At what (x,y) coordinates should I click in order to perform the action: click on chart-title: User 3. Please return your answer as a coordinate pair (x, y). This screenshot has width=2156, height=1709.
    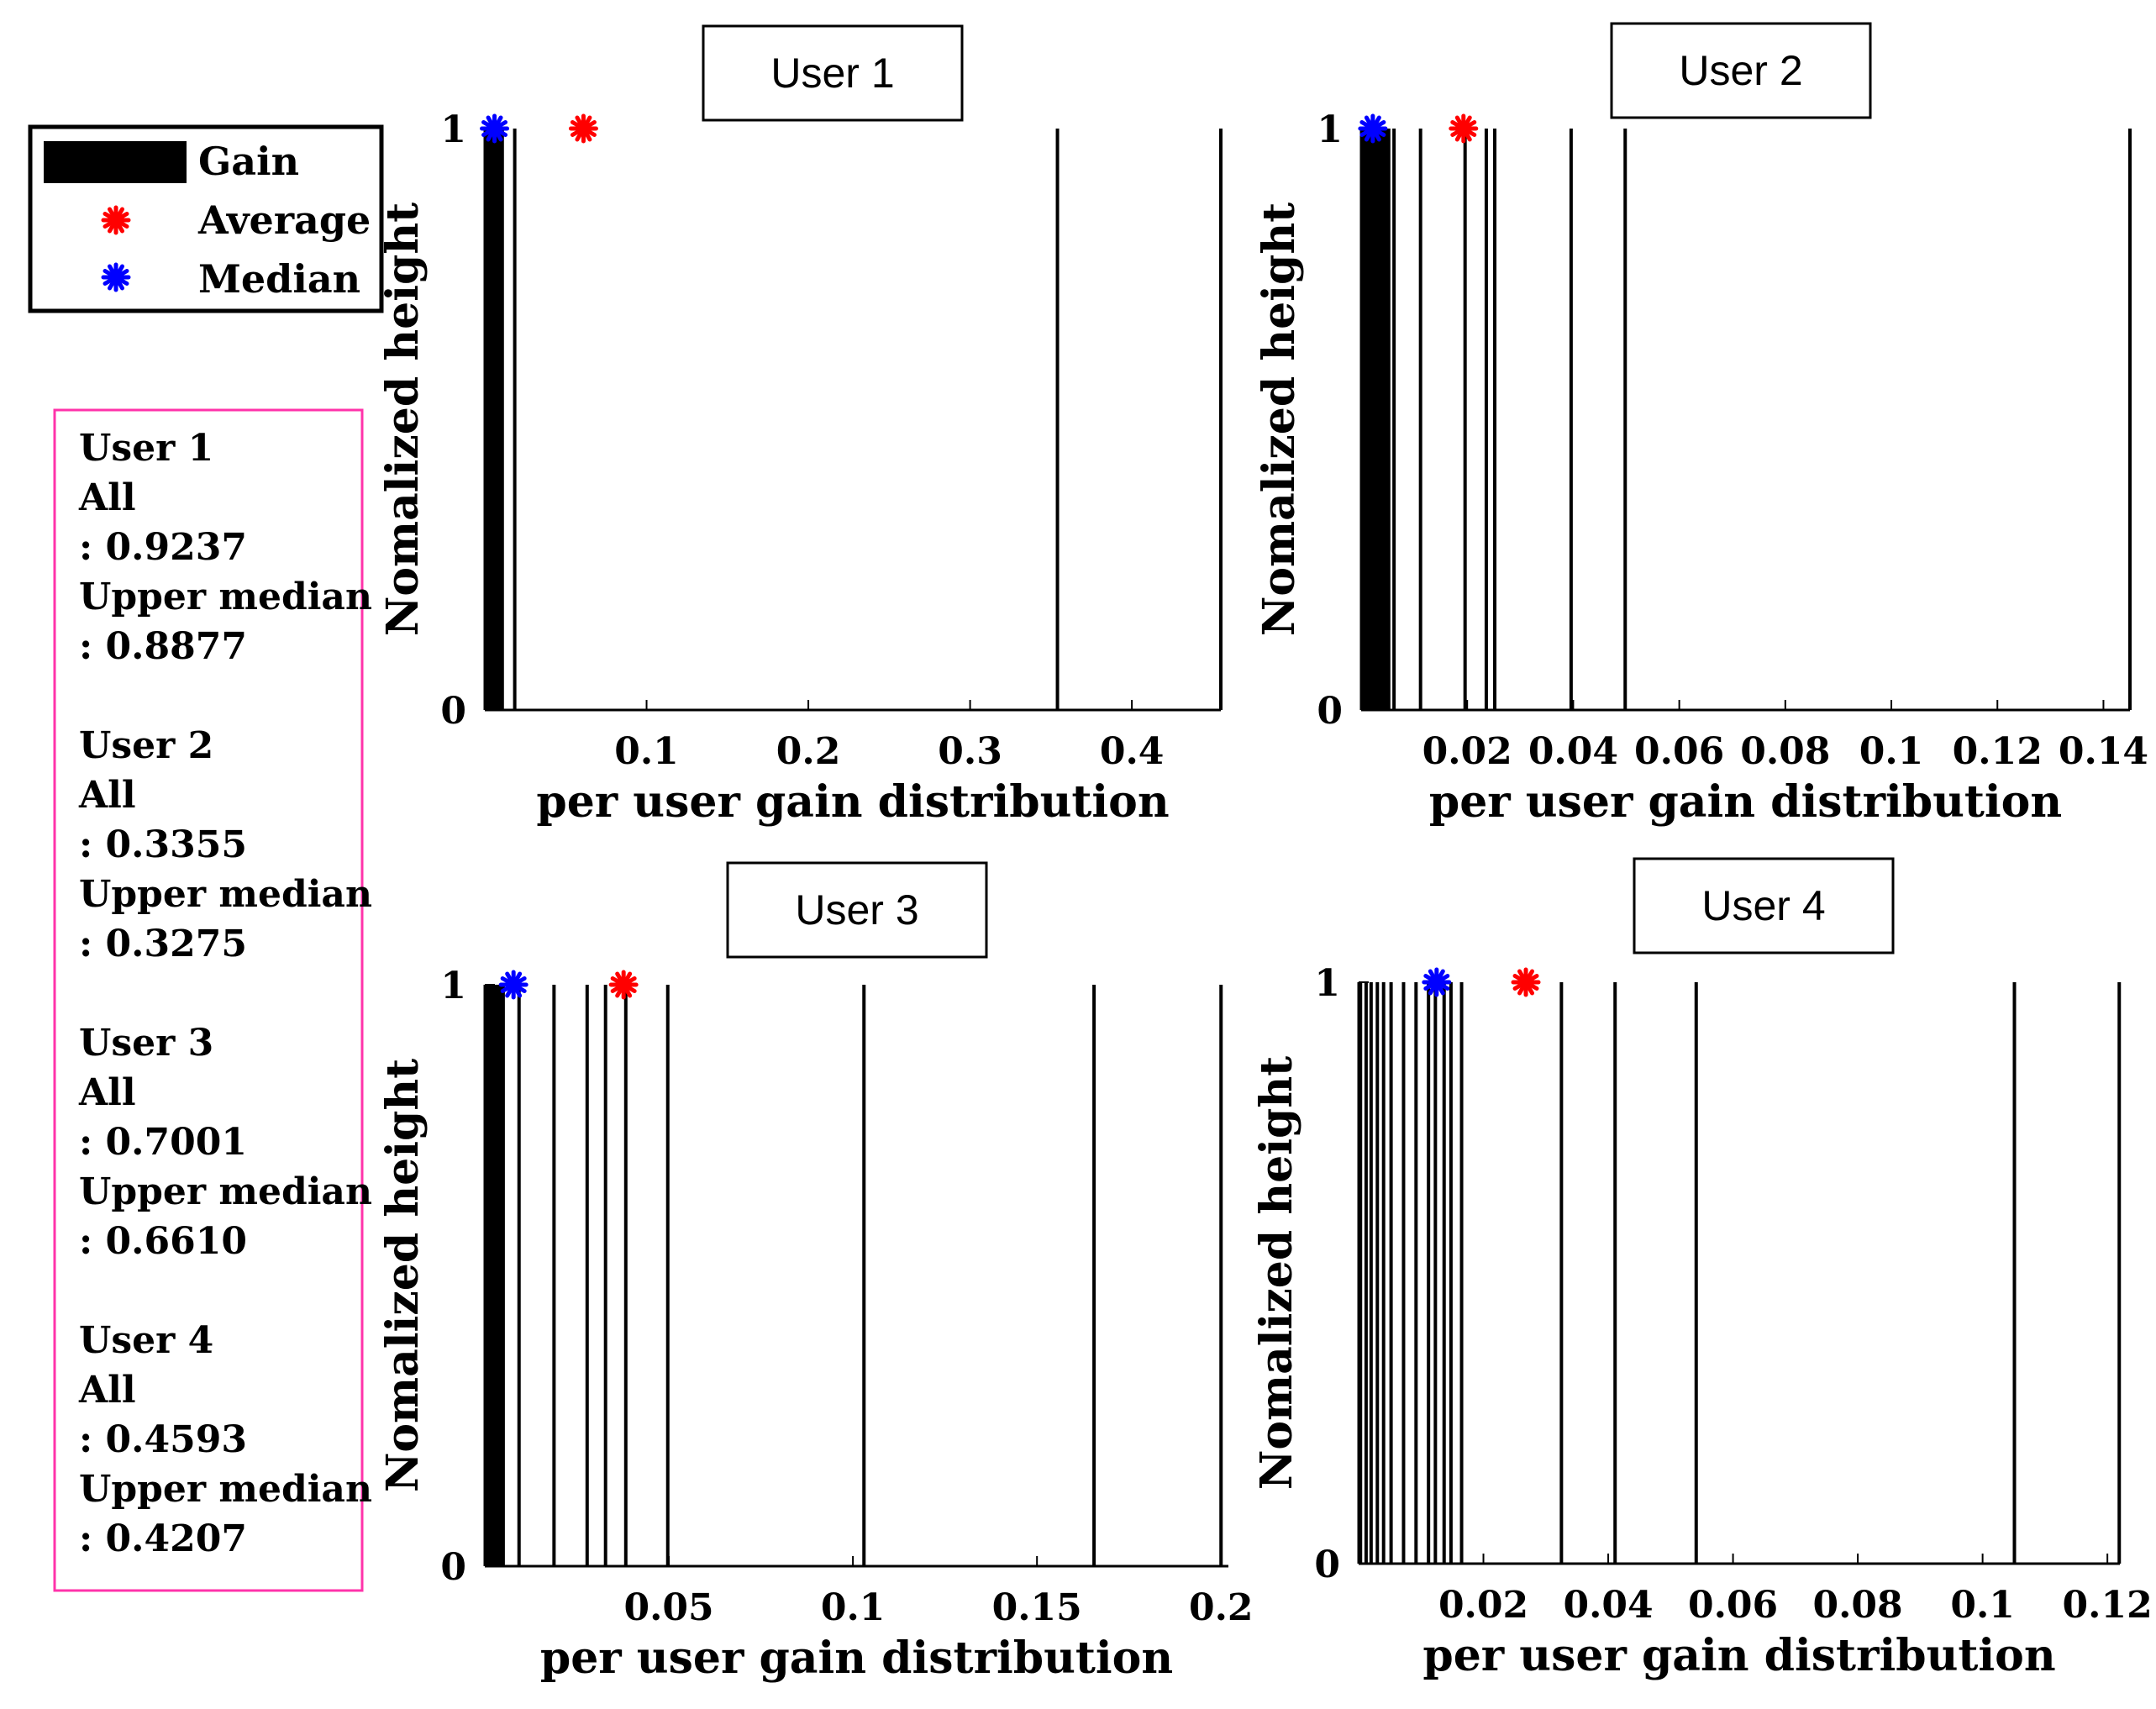
    Looking at the image, I should click on (856, 909).